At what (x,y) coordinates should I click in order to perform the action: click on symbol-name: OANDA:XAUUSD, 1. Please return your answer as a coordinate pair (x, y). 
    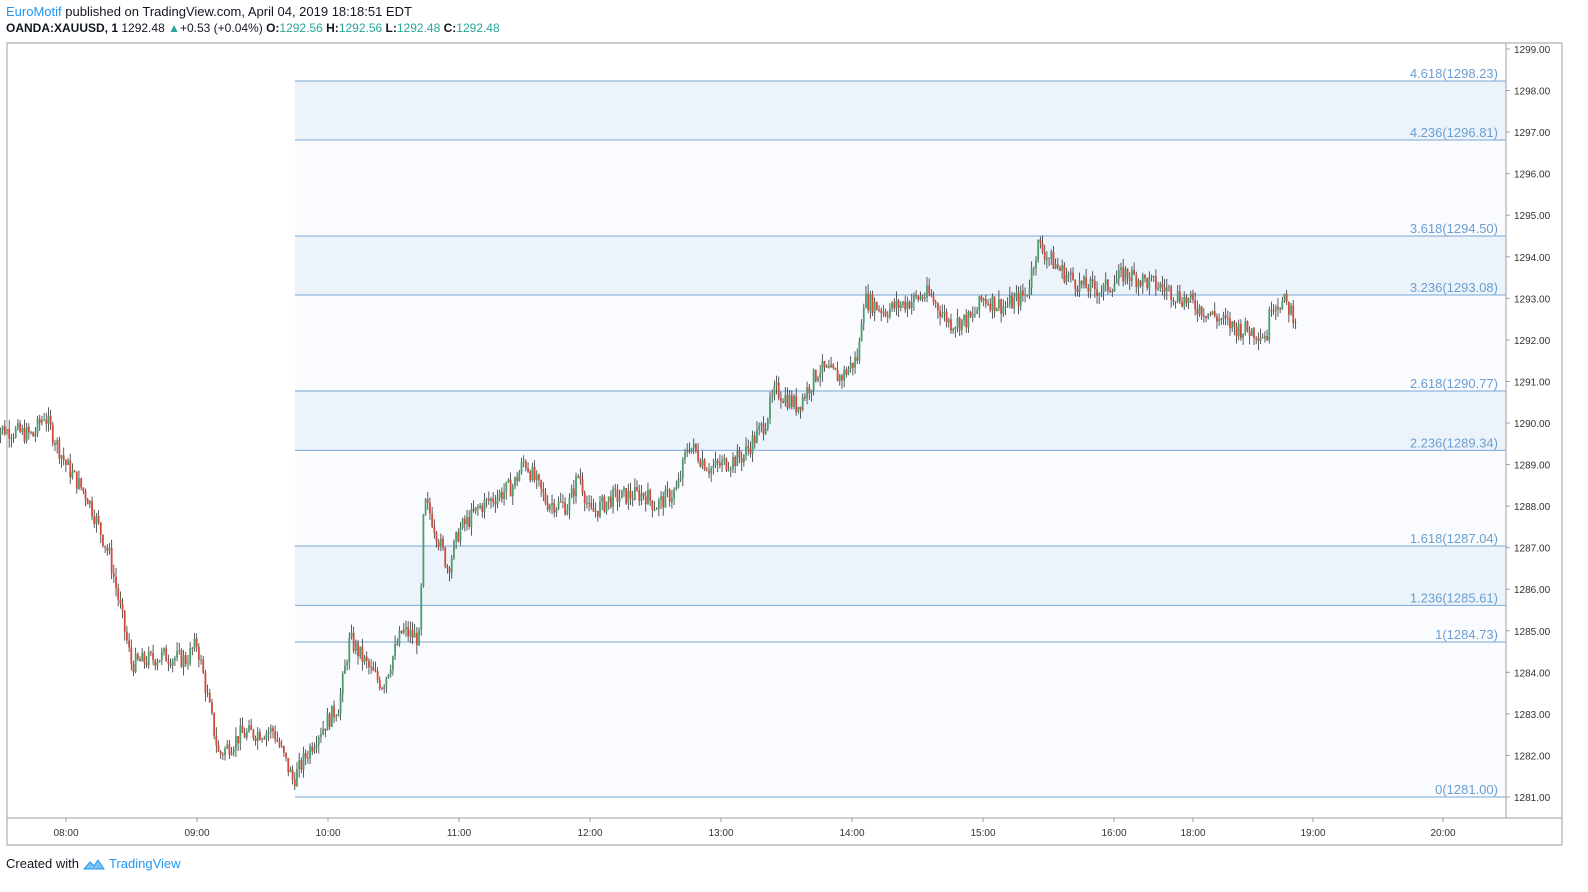
    Looking at the image, I should click on (62, 28).